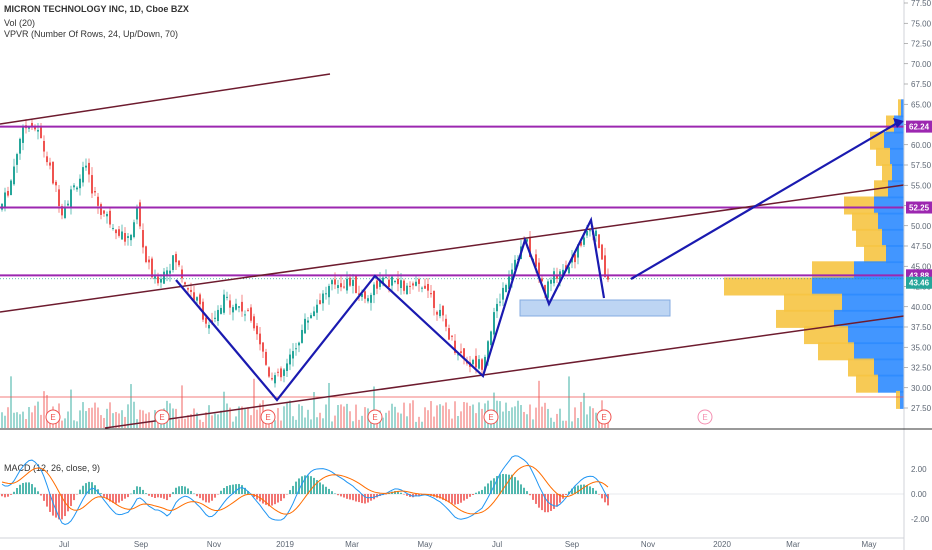  Describe the element at coordinates (595, 308) in the screenshot. I see `support-zone` at that location.